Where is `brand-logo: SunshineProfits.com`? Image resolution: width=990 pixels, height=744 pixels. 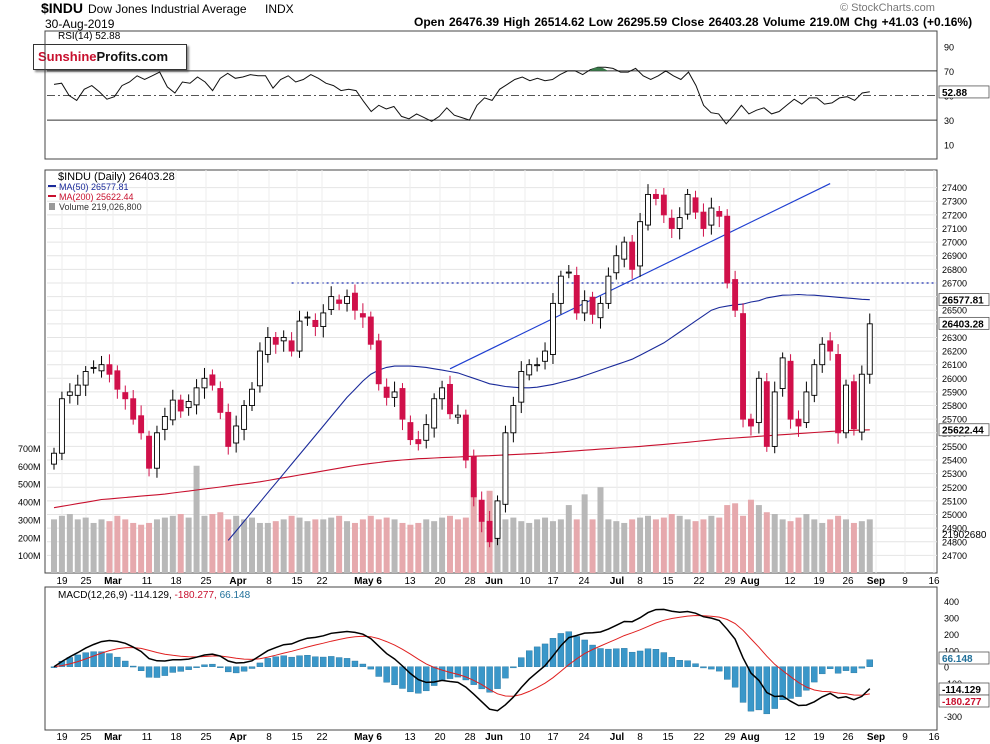 brand-logo: SunshineProfits.com is located at coordinates (110, 57).